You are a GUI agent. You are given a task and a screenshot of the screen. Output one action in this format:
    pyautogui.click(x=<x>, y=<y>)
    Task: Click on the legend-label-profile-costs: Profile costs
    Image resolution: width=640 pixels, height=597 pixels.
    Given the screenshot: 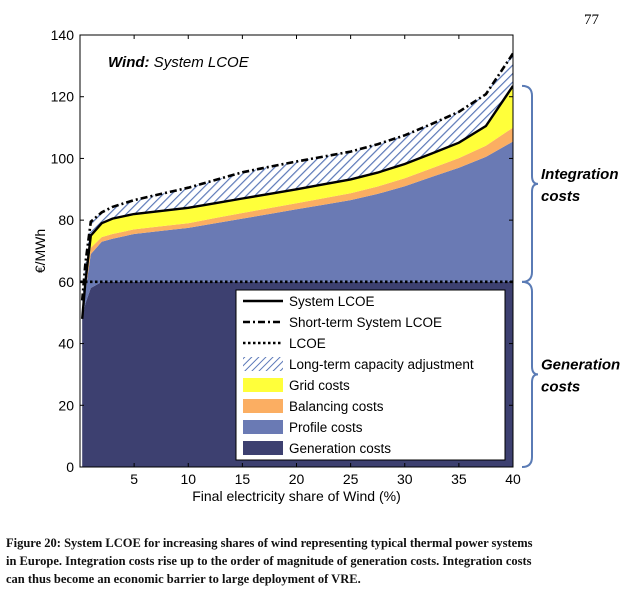 What is the action you would take?
    pyautogui.click(x=326, y=427)
    